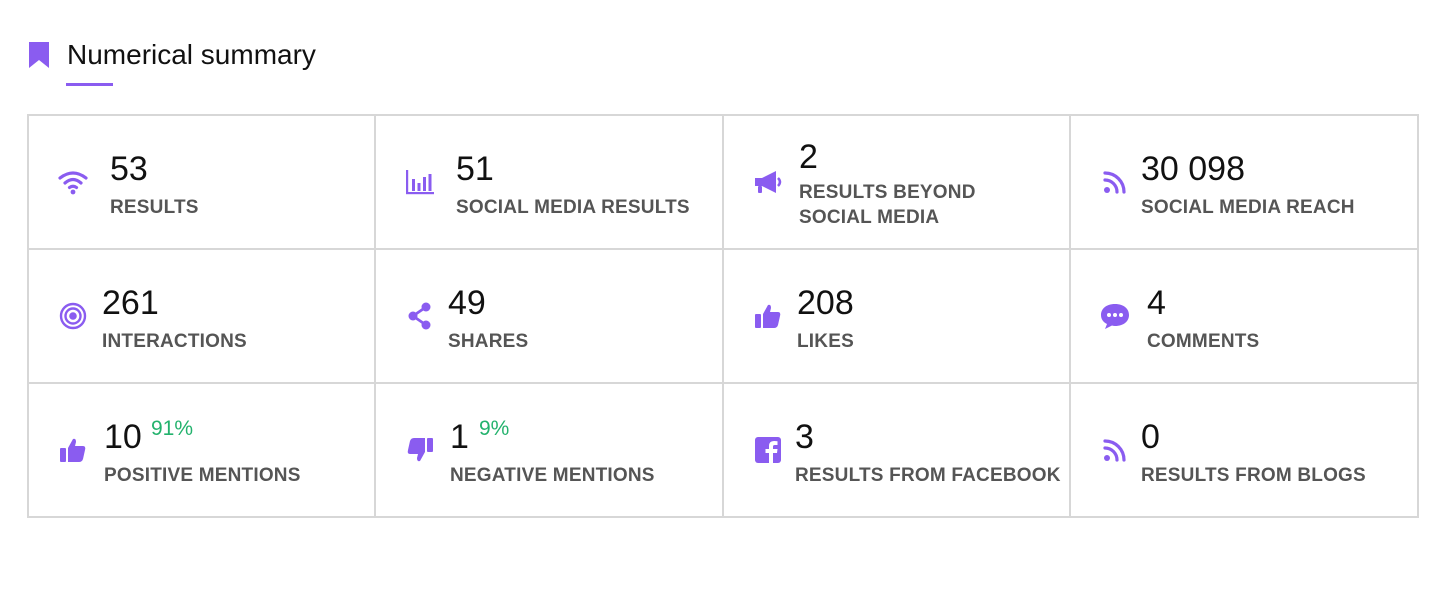 This screenshot has height=597, width=1437. Describe the element at coordinates (73, 316) in the screenshot. I see `target-icon` at that location.